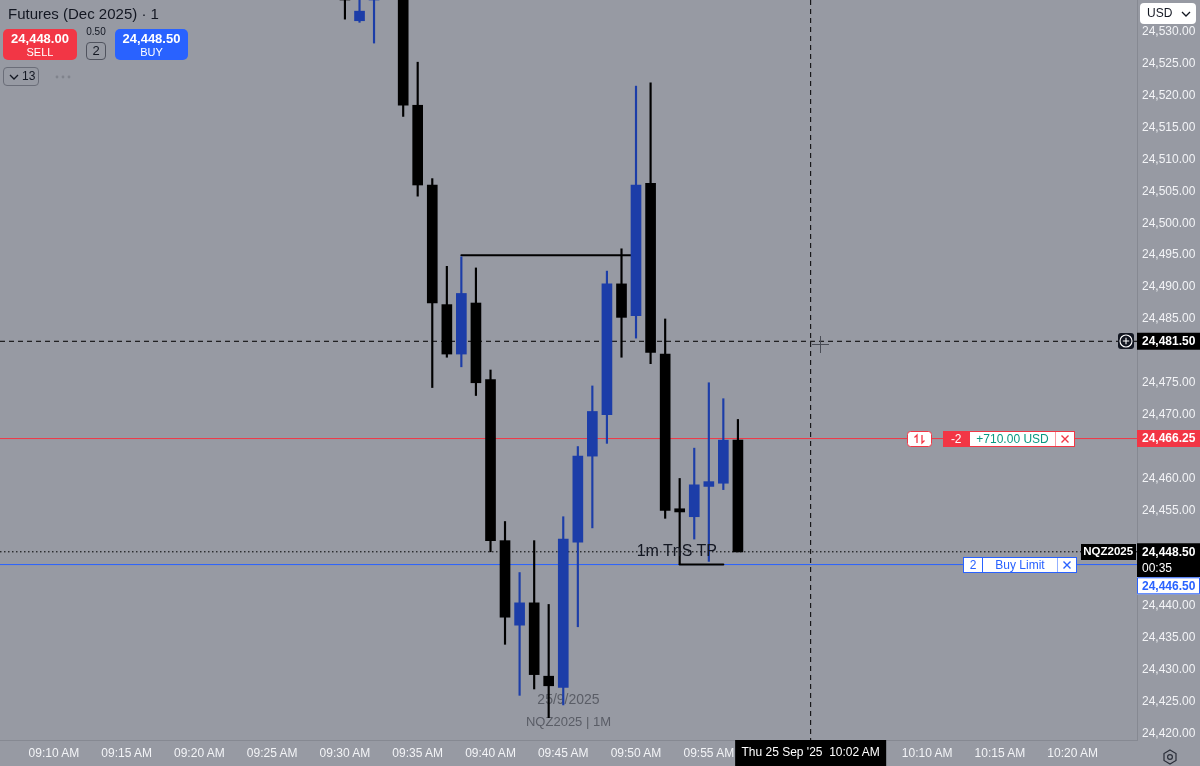 Image resolution: width=1200 pixels, height=766 pixels. I want to click on x-tick-label: 09:55 AM, so click(709, 752).